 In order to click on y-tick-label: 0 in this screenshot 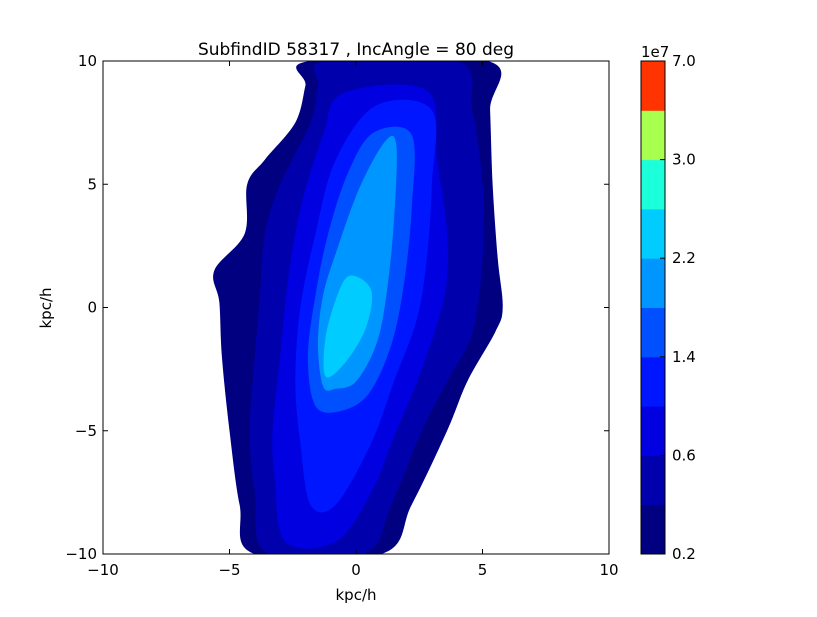, I will do `click(92, 308)`.